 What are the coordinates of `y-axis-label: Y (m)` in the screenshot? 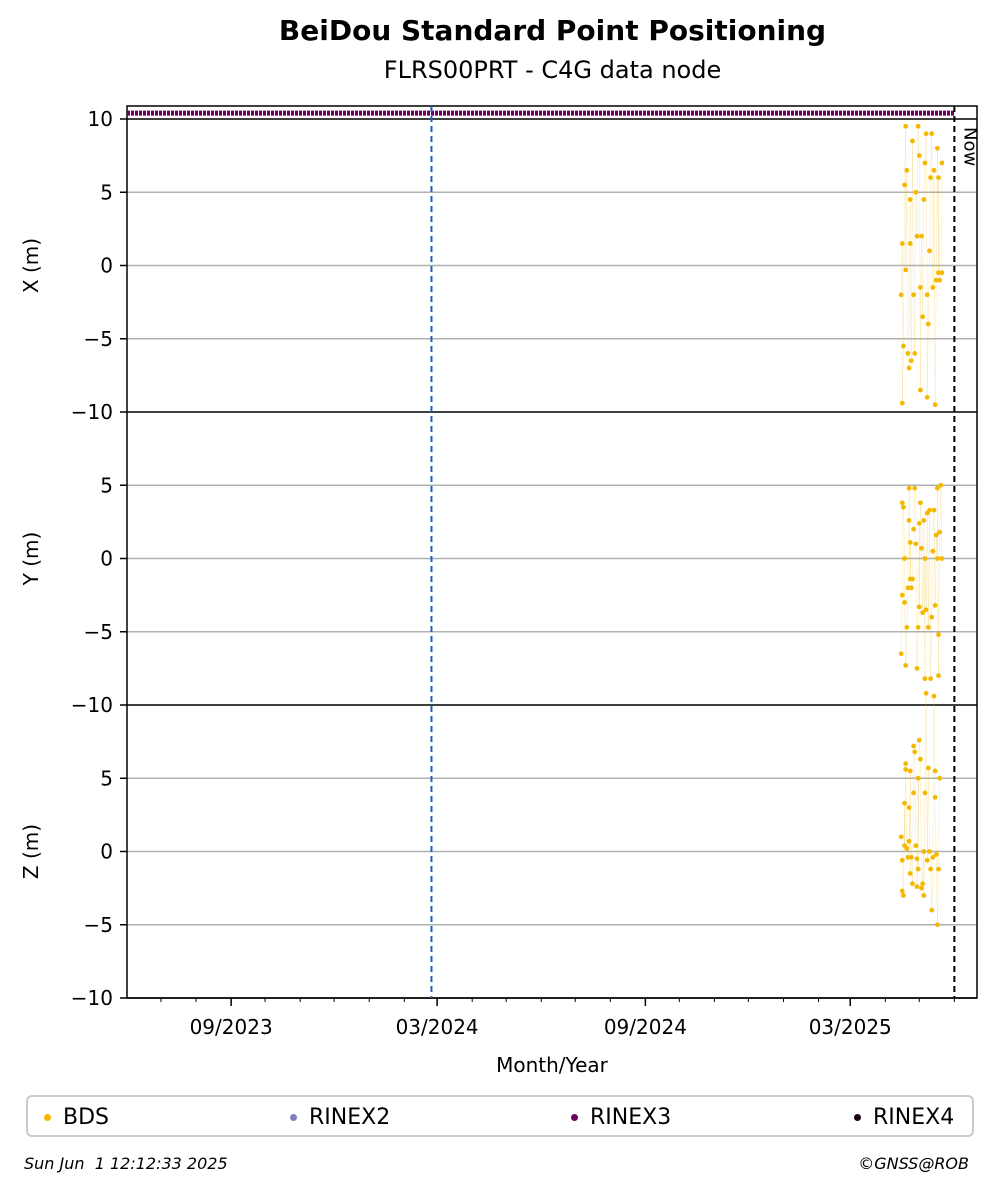 It's located at (31, 559).